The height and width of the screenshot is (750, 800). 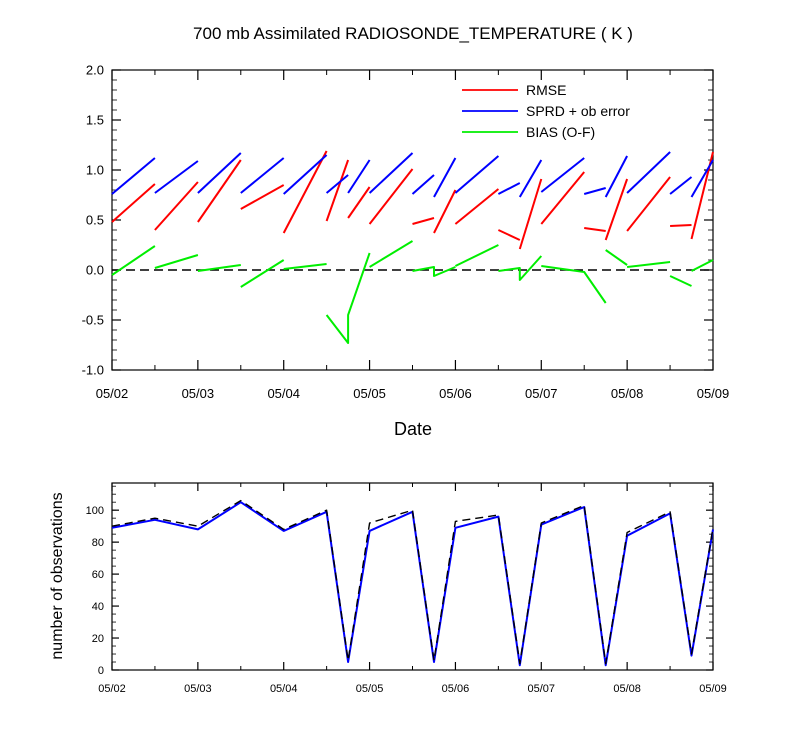 What do you see at coordinates (57, 575) in the screenshot?
I see `y-axis-label: number of observations` at bounding box center [57, 575].